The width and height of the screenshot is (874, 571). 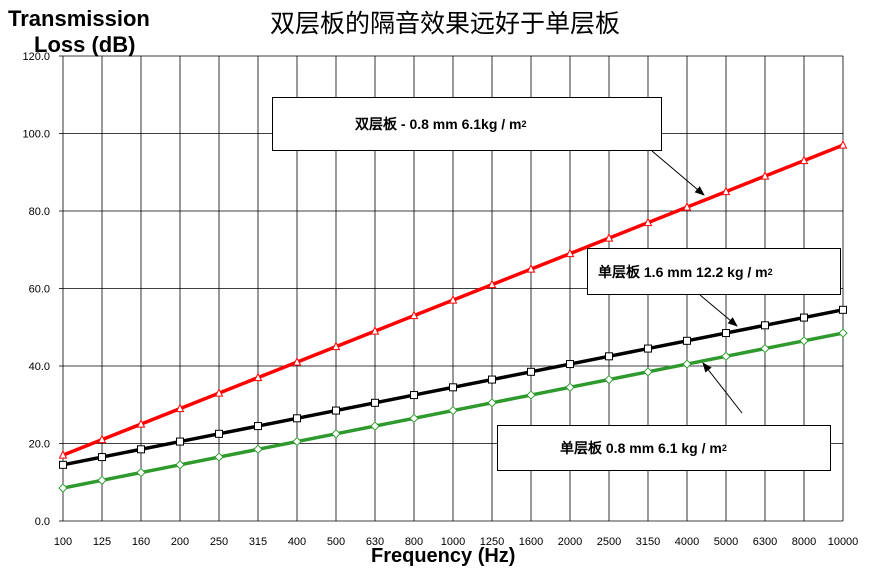 I want to click on x-tick-label-250: 250, so click(x=219, y=542).